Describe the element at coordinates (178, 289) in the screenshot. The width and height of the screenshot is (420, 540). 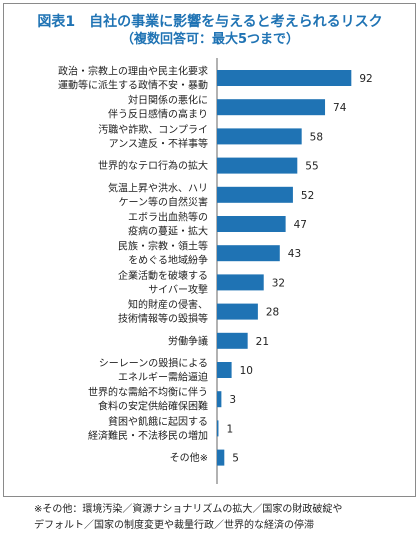
I see `category-label: サイバー攻撃` at that location.